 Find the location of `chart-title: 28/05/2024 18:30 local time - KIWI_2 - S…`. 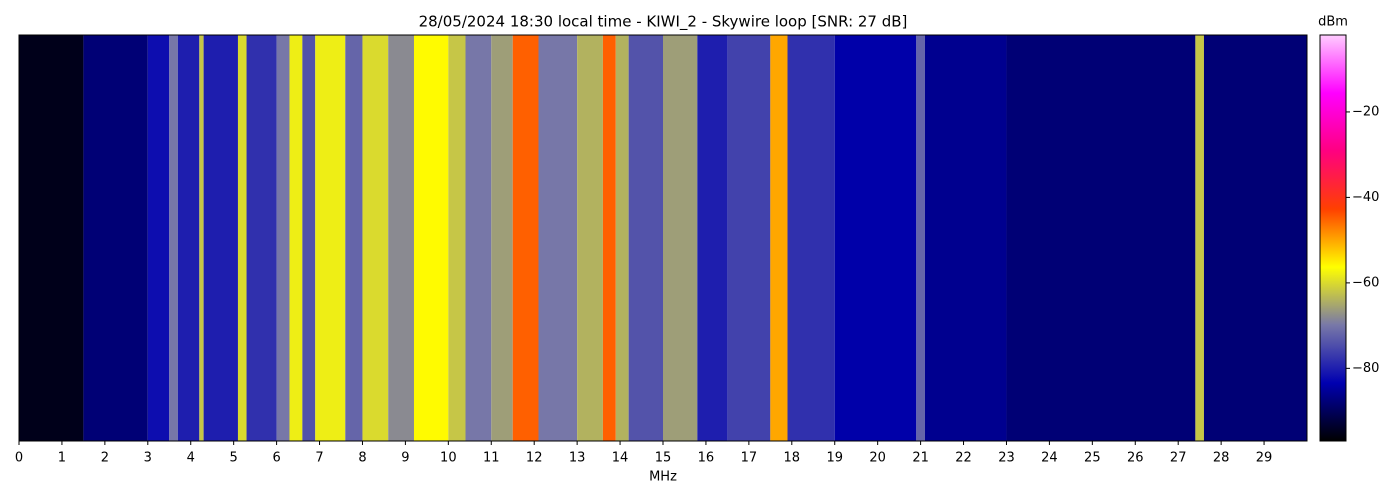

chart-title: 28/05/2024 18:30 local time - KIWI_2 - S… is located at coordinates (663, 22).